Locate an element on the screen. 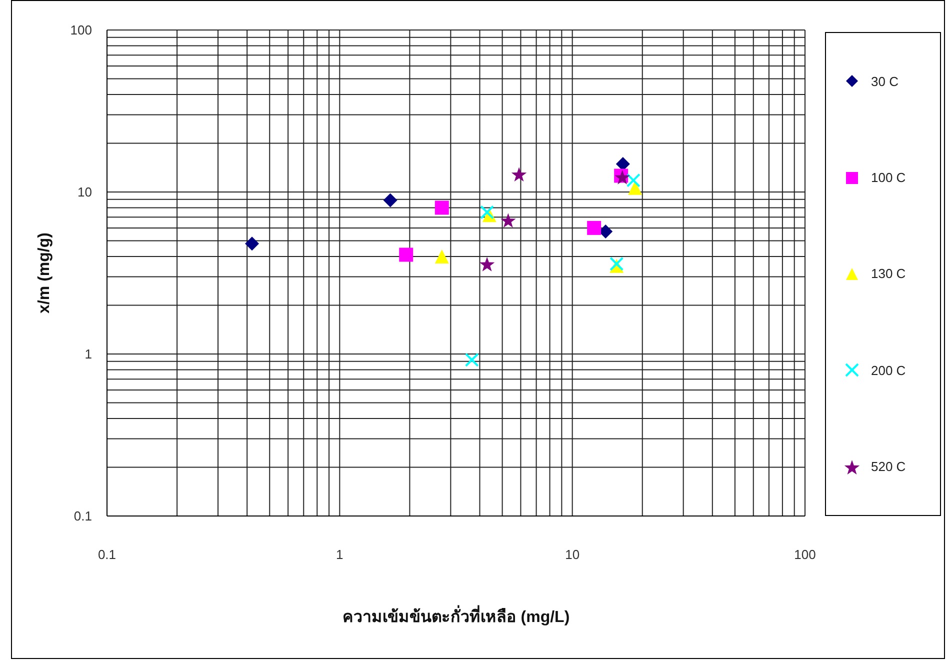  legend-label: 520 C is located at coordinates (888, 466).